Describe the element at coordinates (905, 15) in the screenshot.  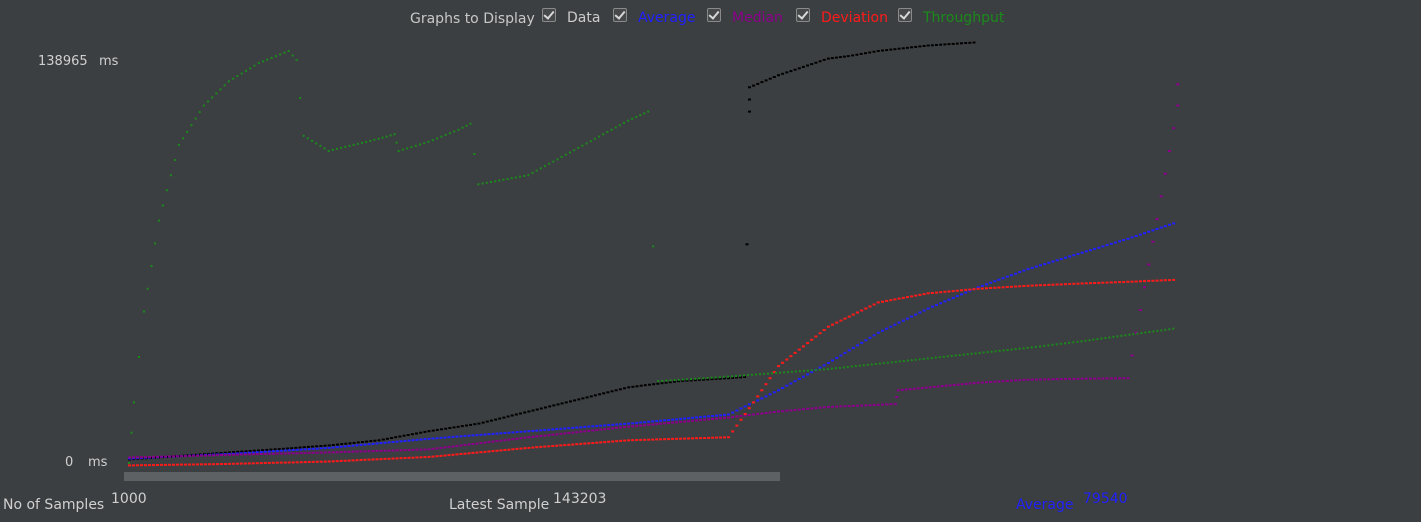
I see `throughput-checkbox` at that location.